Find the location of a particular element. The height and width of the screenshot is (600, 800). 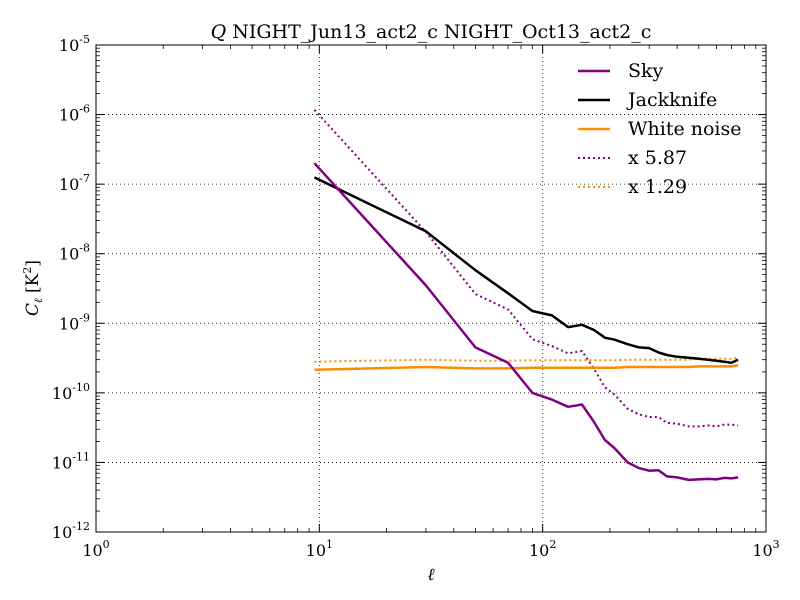

y-tick-label-exponent: -5 is located at coordinates (84, 39).